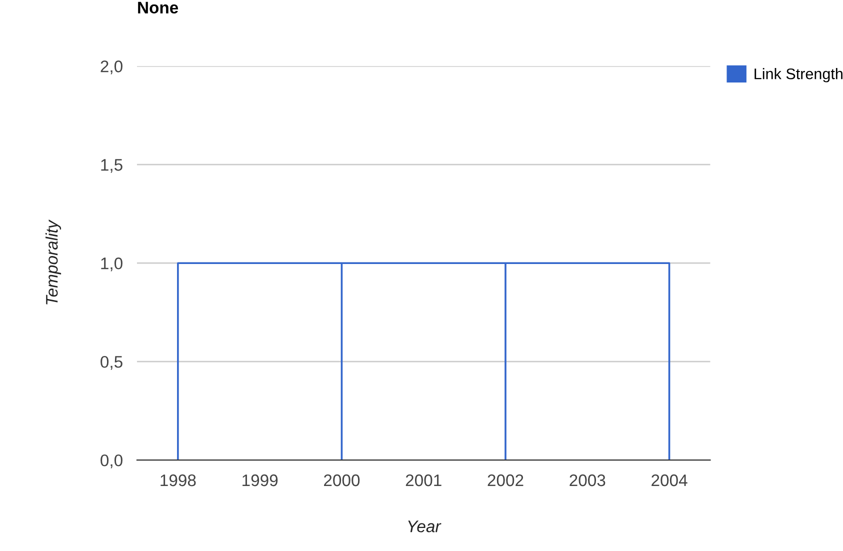  What do you see at coordinates (178, 480) in the screenshot?
I see `x-tick-label: 1998` at bounding box center [178, 480].